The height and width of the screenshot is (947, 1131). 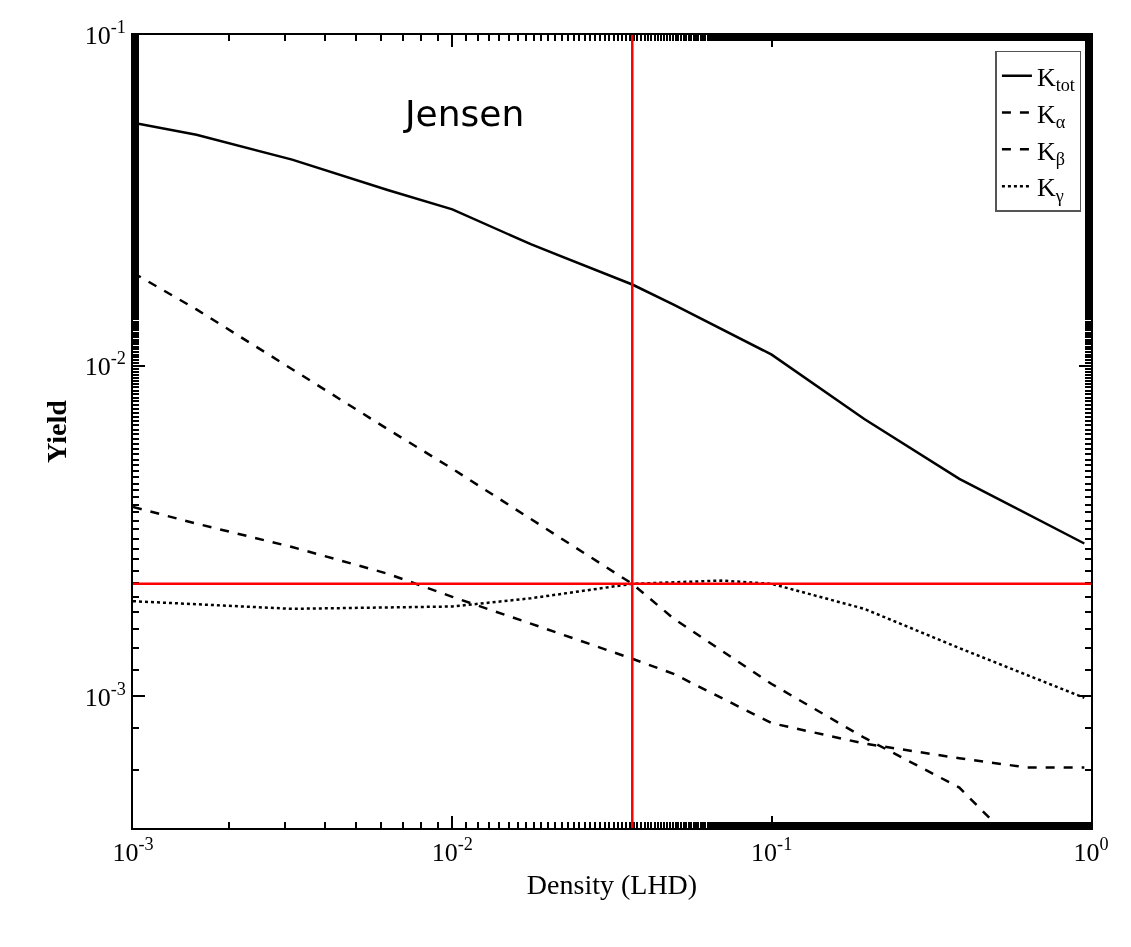 What do you see at coordinates (1050, 189) in the screenshot?
I see `legend-label: K$_{γ}$` at bounding box center [1050, 189].